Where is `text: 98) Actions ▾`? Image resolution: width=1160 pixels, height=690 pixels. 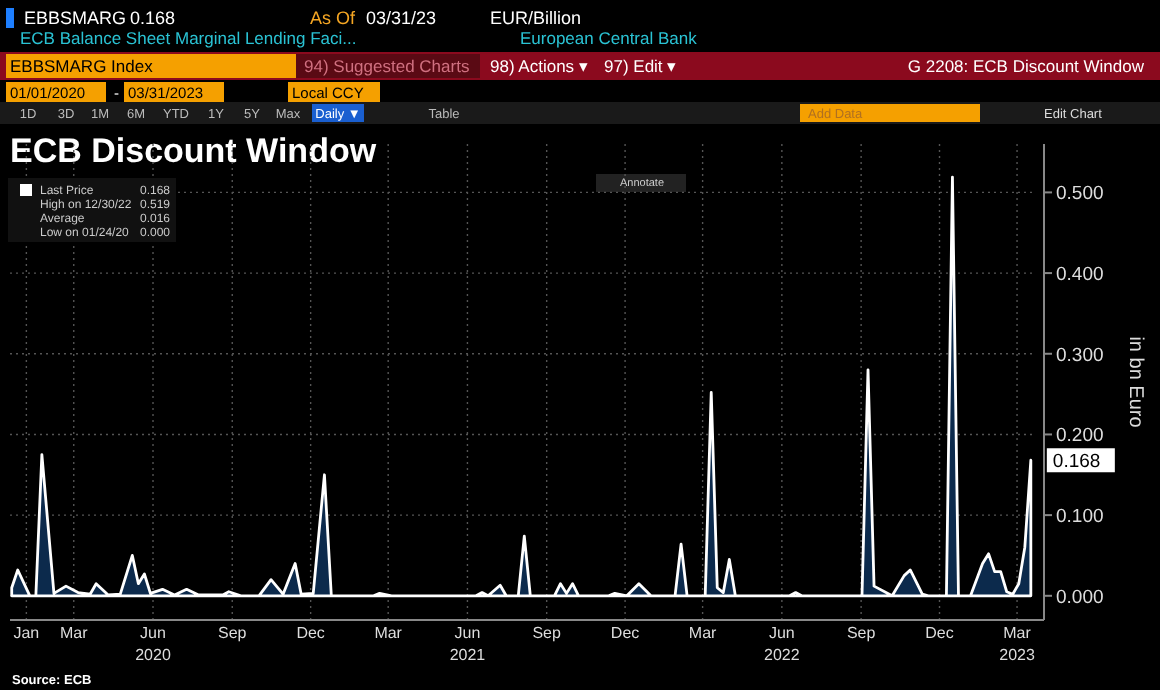
text: 98) Actions ▾ is located at coordinates (539, 66).